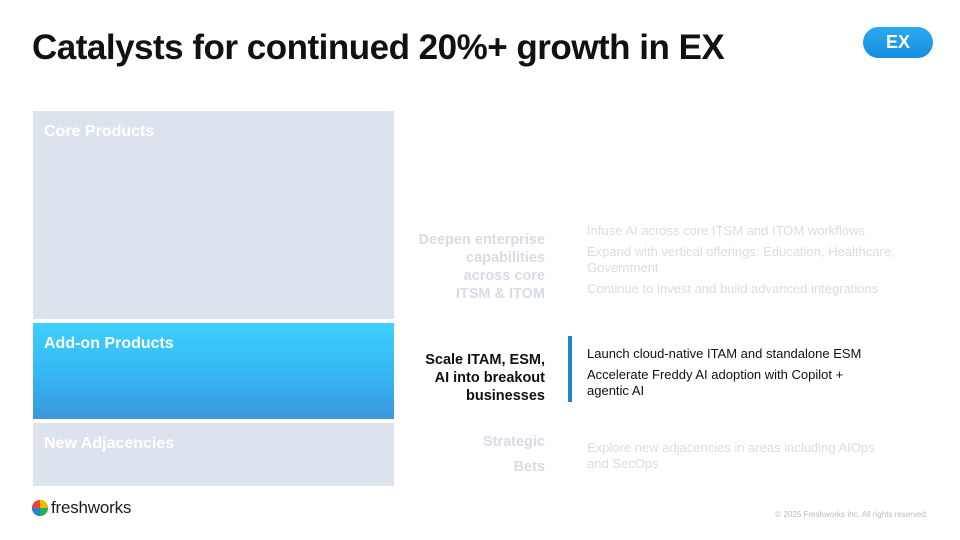  What do you see at coordinates (898, 42) in the screenshot?
I see `ex-badge: EX` at bounding box center [898, 42].